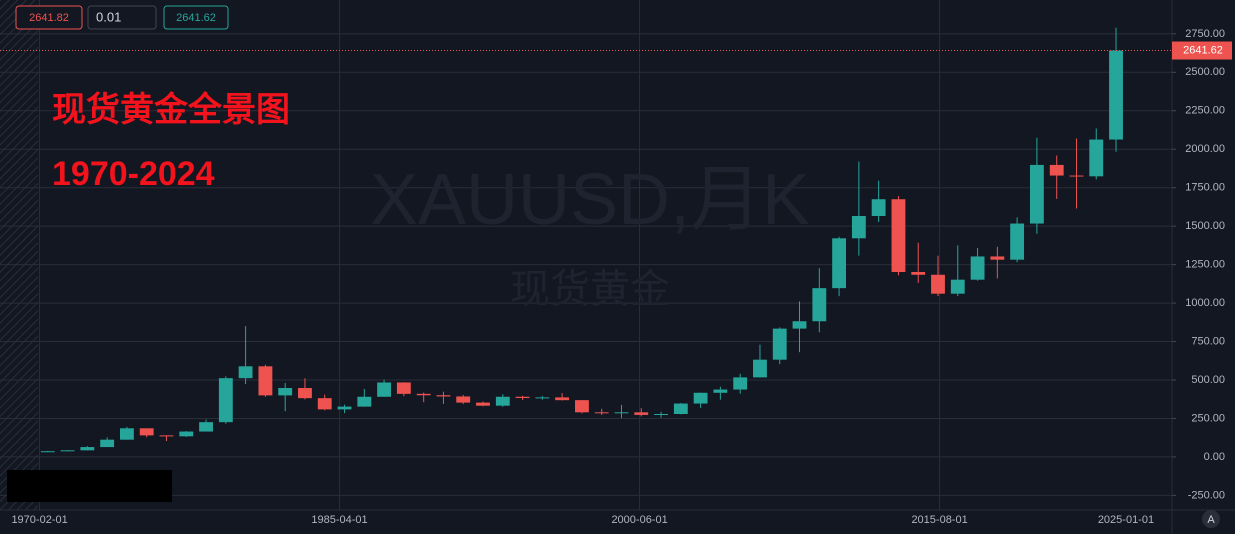 This screenshot has width=1235, height=534. Describe the element at coordinates (1208, 418) in the screenshot. I see `y-tick-label: 250.00` at that location.